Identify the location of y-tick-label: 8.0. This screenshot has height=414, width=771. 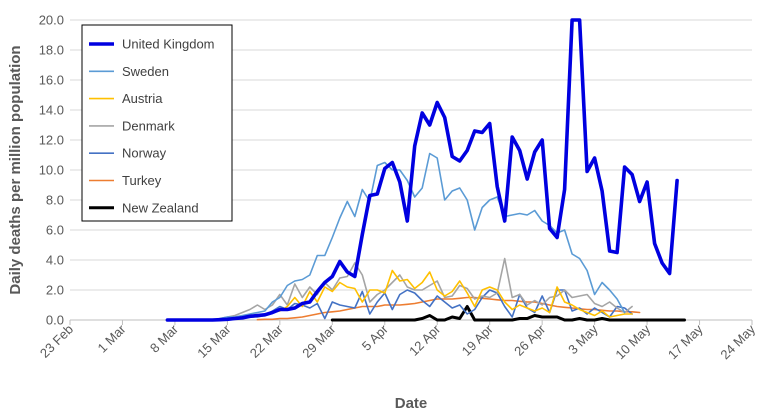
(55, 200).